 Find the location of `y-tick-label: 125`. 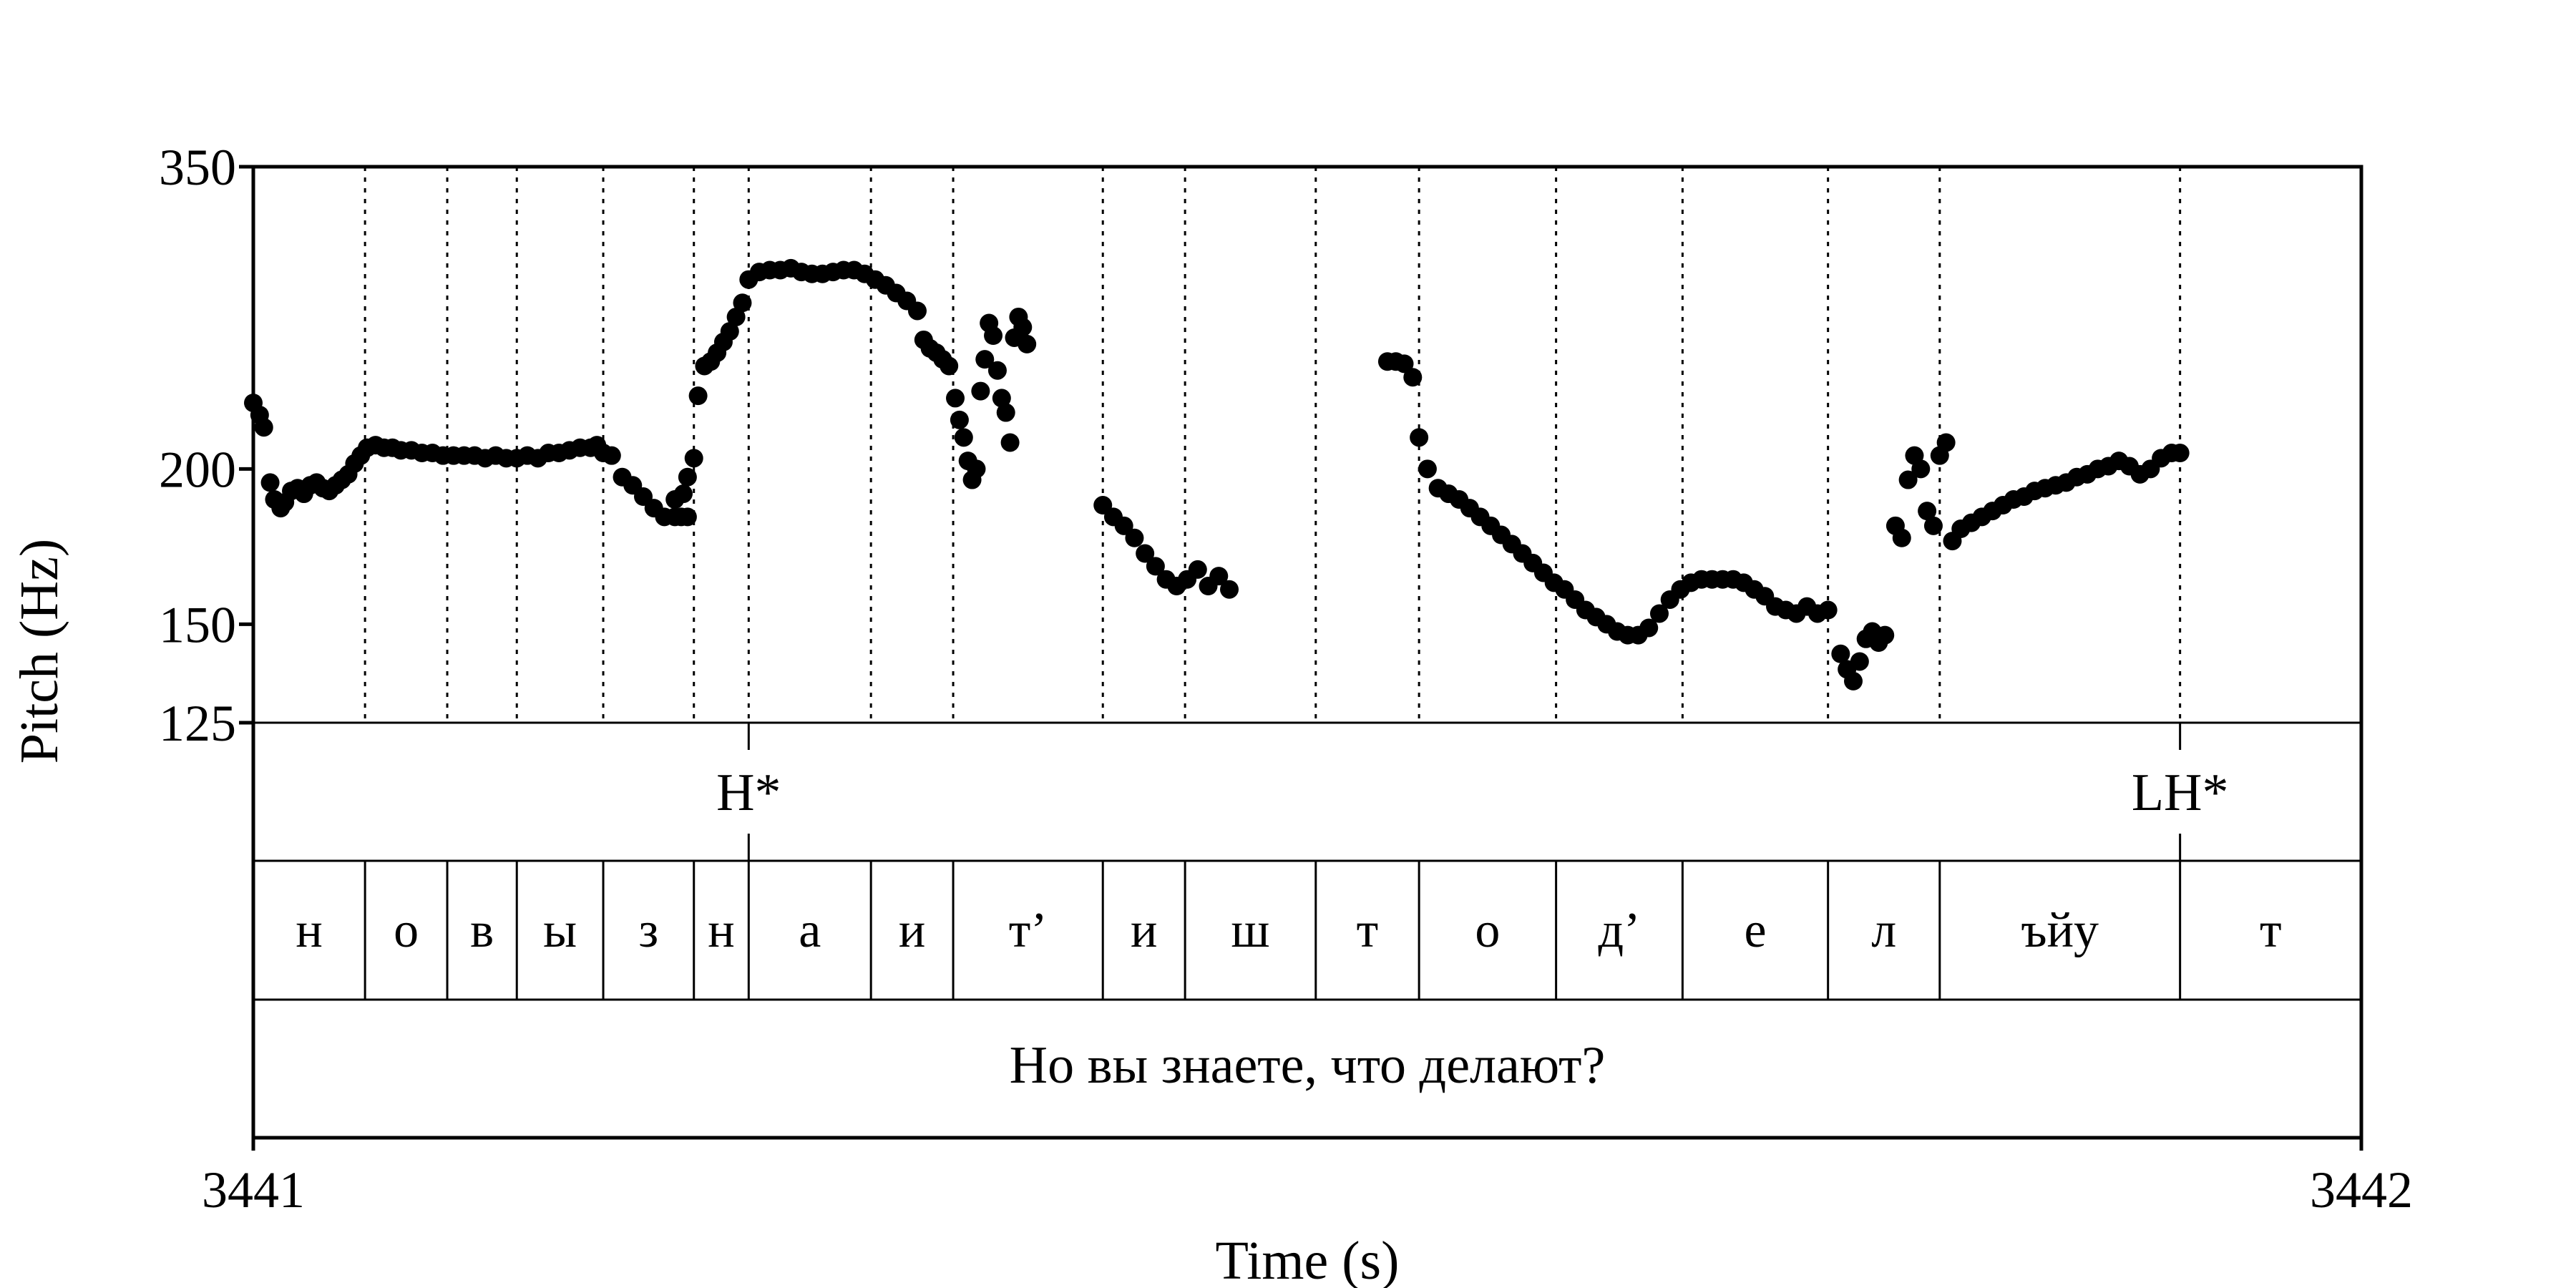

y-tick-label: 125 is located at coordinates (197, 723).